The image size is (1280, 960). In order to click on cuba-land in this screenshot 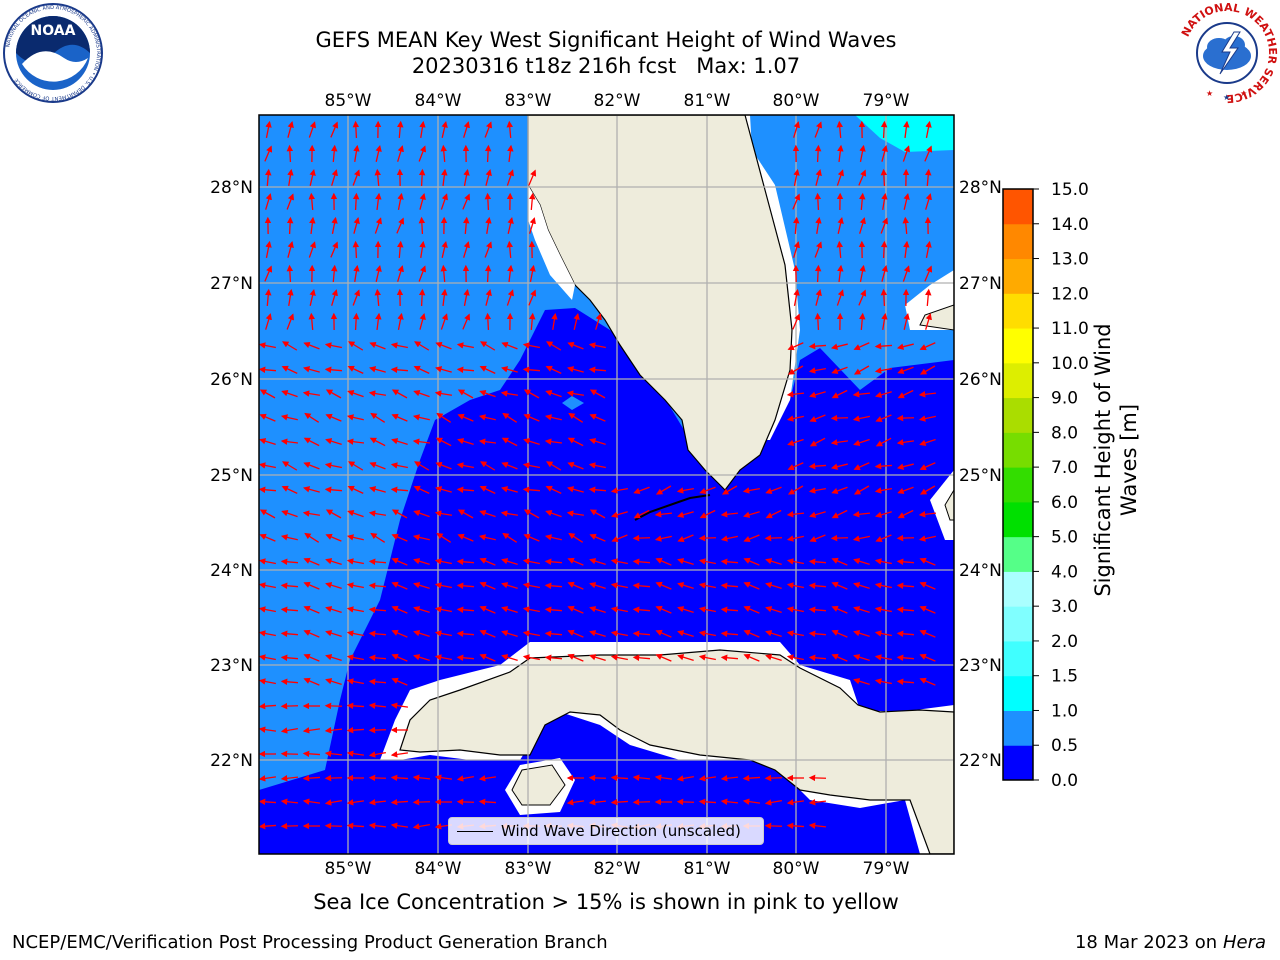, I will do `click(676, 751)`.